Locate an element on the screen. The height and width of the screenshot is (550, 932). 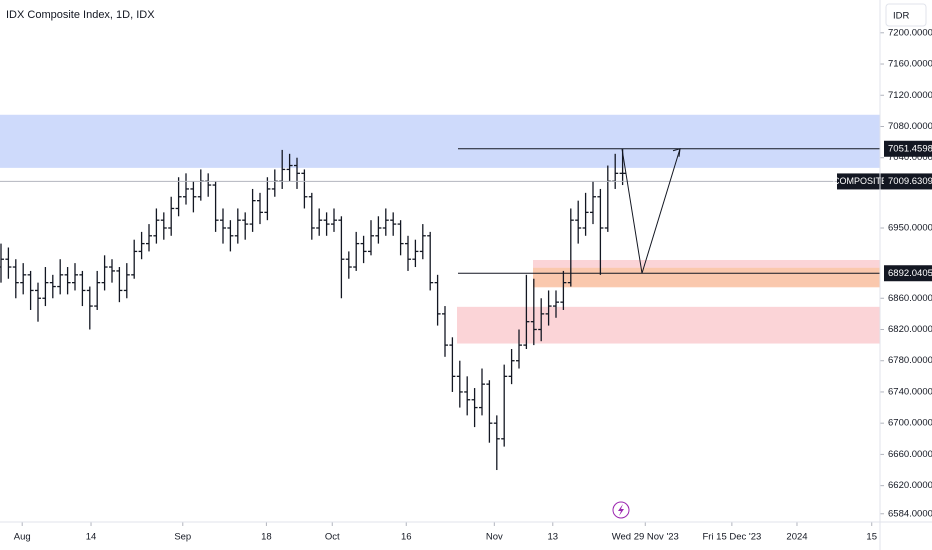
x-tick-label: 14 is located at coordinates (91, 537).